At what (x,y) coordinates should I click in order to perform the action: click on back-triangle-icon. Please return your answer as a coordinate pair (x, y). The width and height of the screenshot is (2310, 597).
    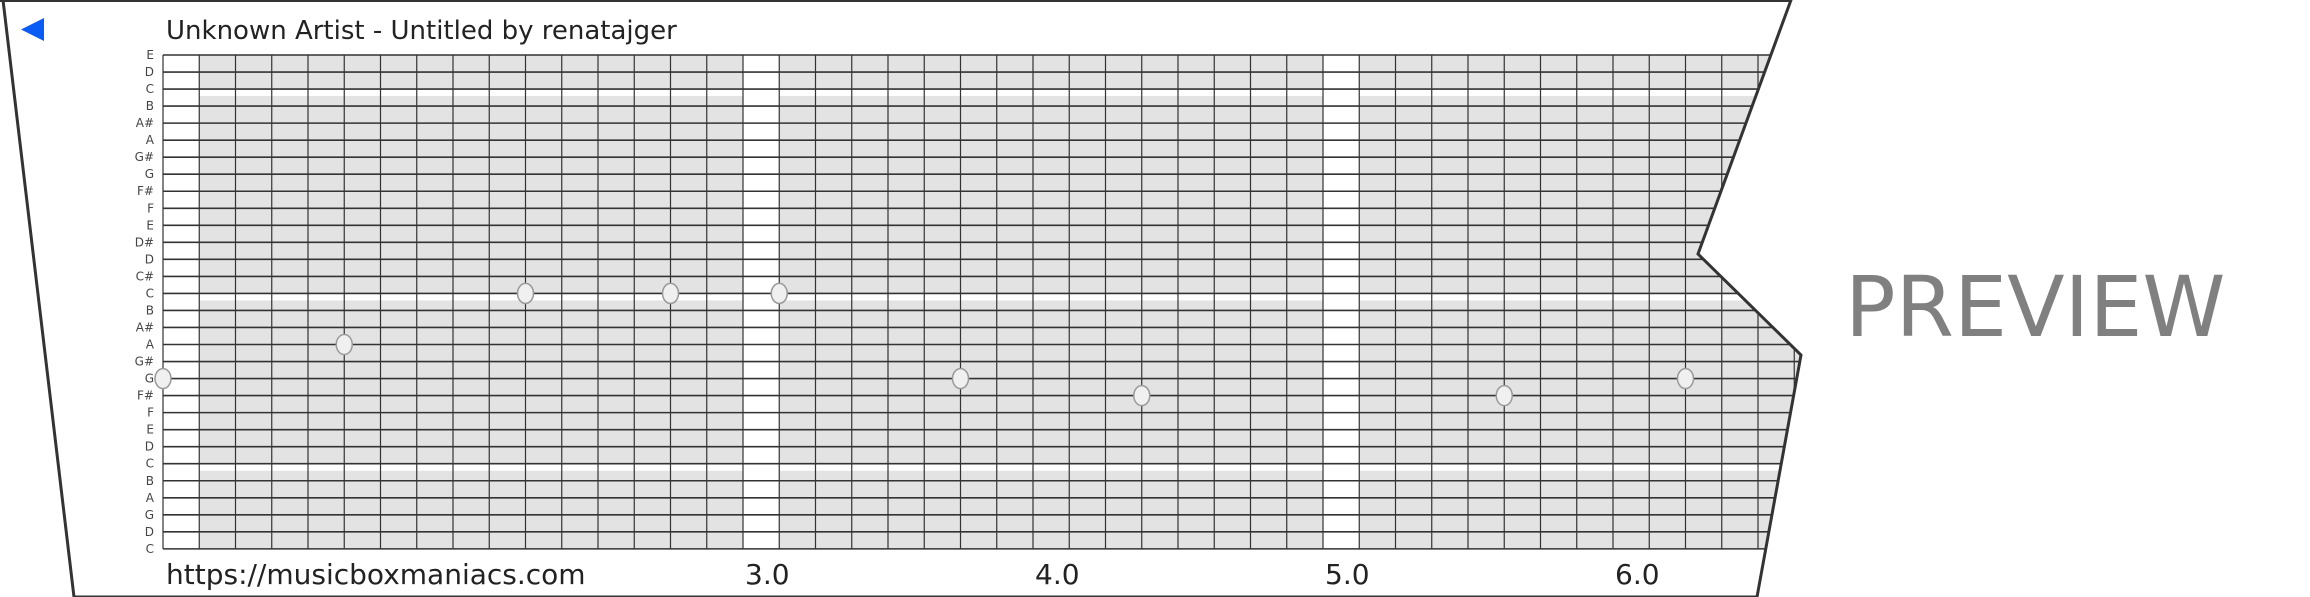
    Looking at the image, I should click on (32, 29).